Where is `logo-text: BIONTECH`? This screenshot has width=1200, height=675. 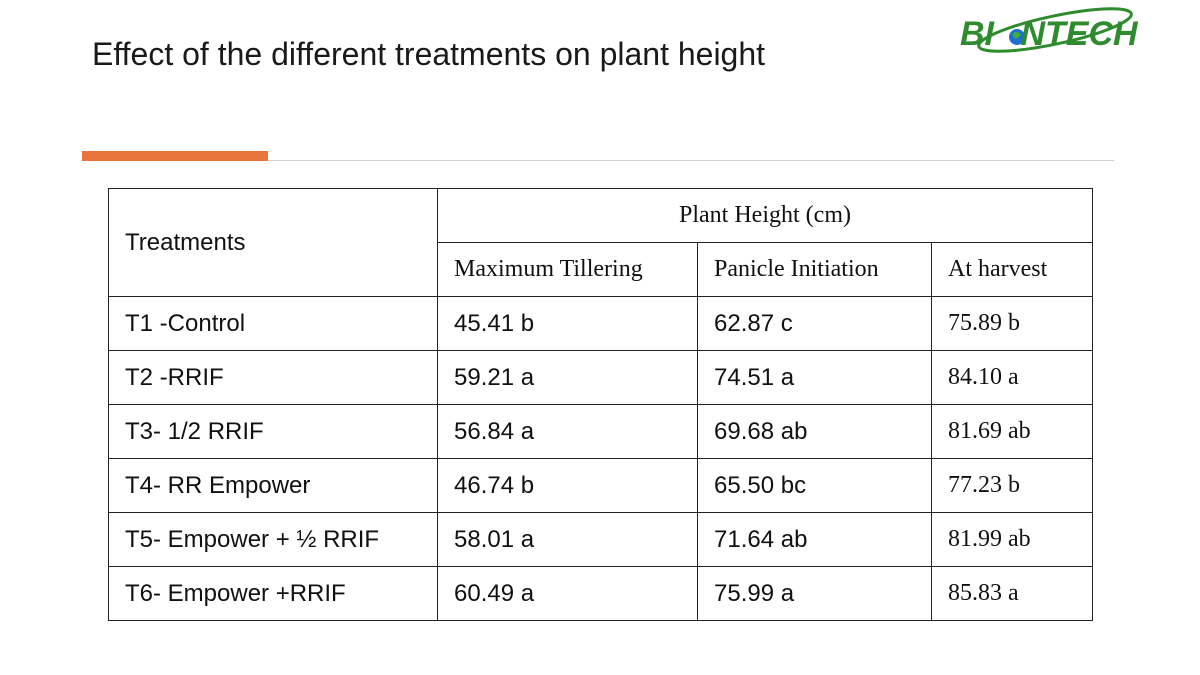
logo-text: BIONTECH is located at coordinates (1049, 34).